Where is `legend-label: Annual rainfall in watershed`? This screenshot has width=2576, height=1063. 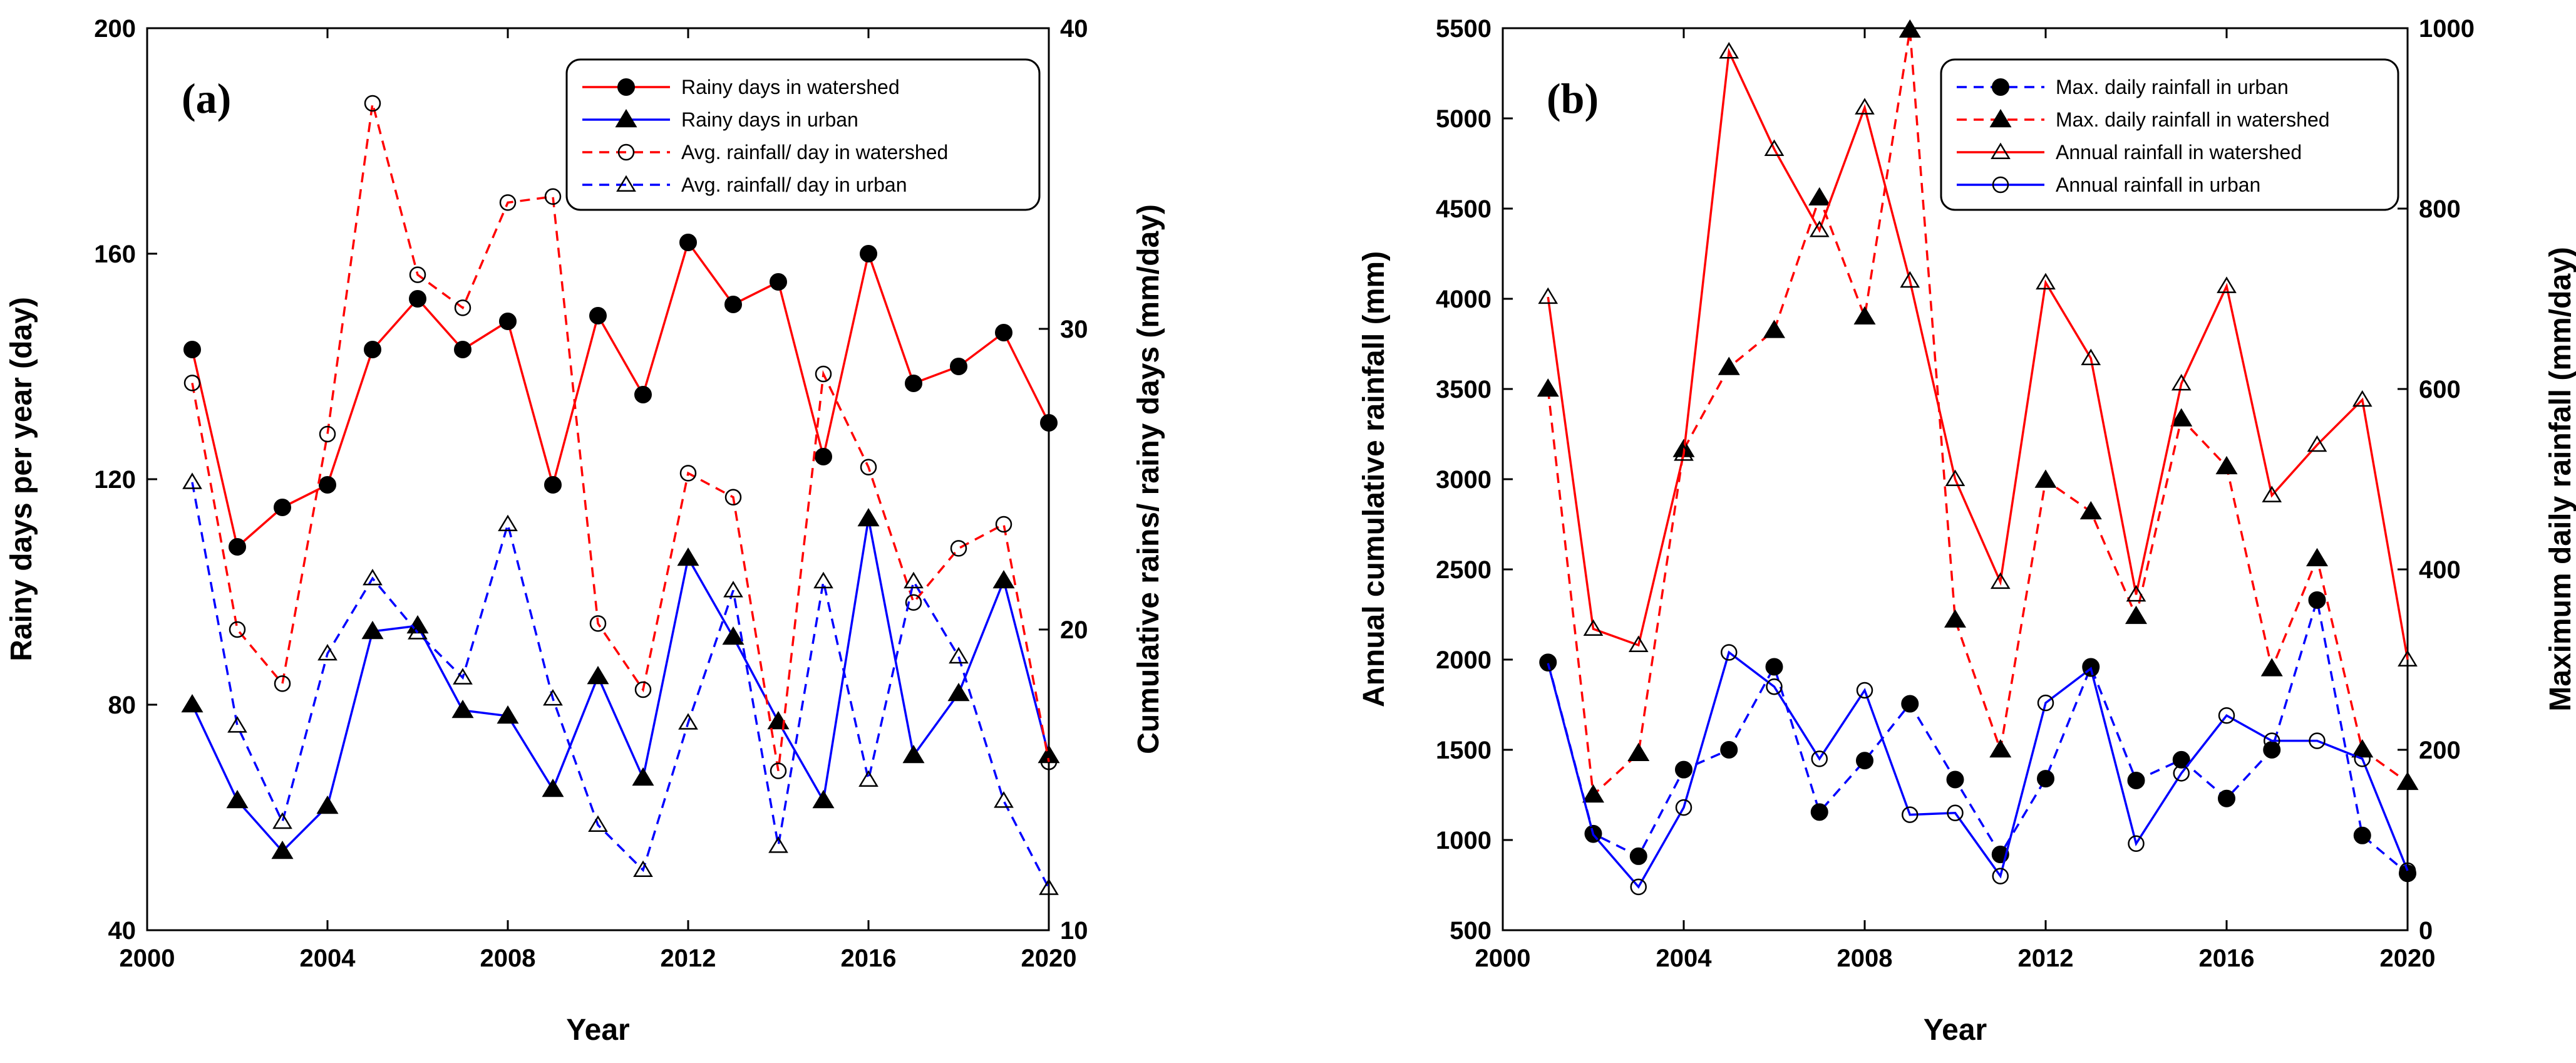
legend-label: Annual rainfall in watershed is located at coordinates (2179, 152).